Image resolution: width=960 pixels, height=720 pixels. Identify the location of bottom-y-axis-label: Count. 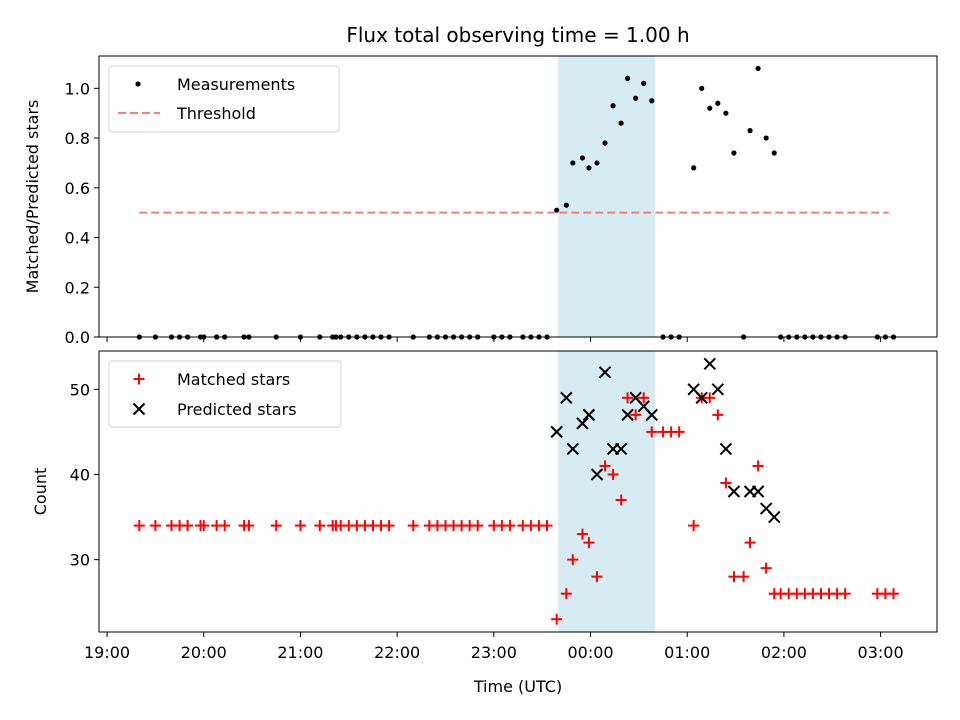
(40, 492).